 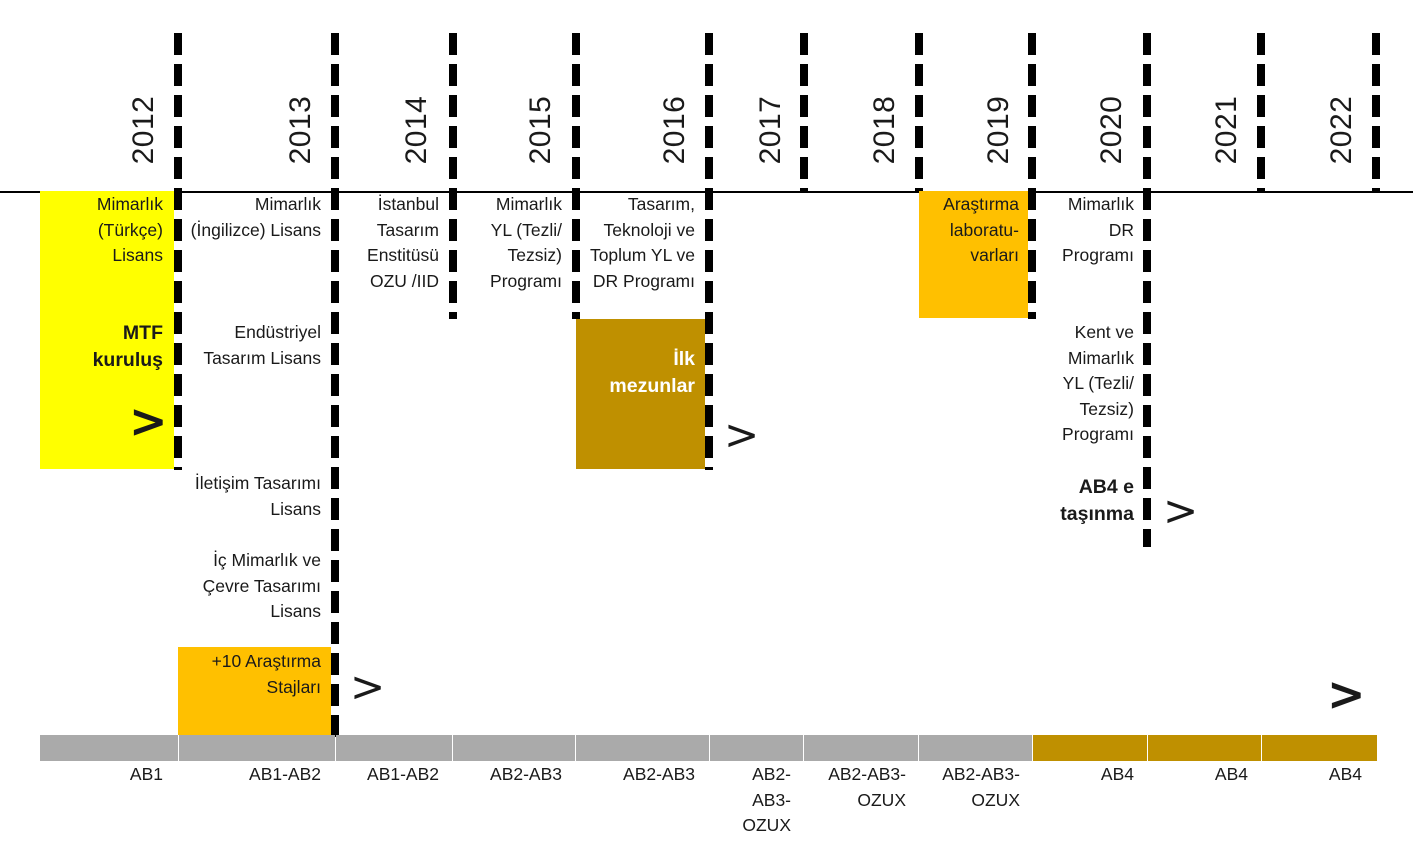 I want to click on dashed-divider-2022, so click(x=1376, y=112).